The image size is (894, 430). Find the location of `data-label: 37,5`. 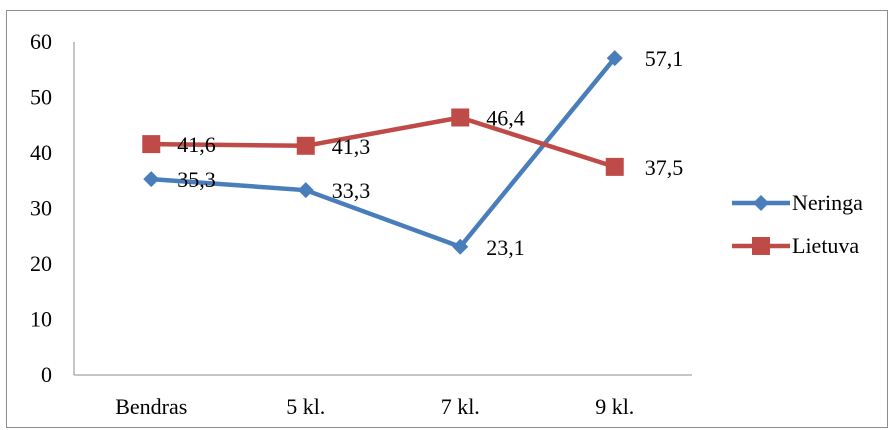

data-label: 37,5 is located at coordinates (664, 167).